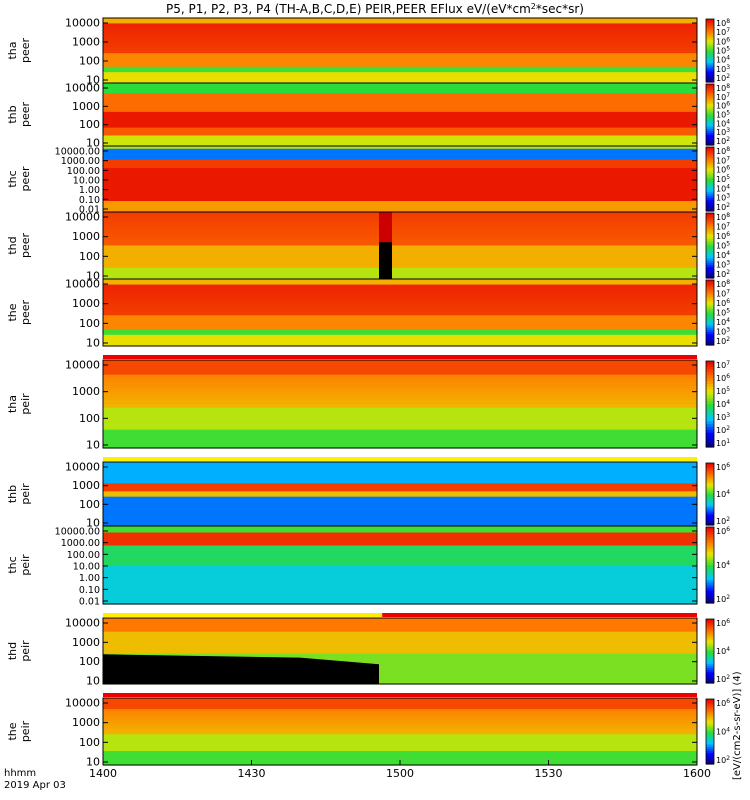  Describe the element at coordinates (539, 615) in the screenshot. I see `quality-flag-bar` at that location.